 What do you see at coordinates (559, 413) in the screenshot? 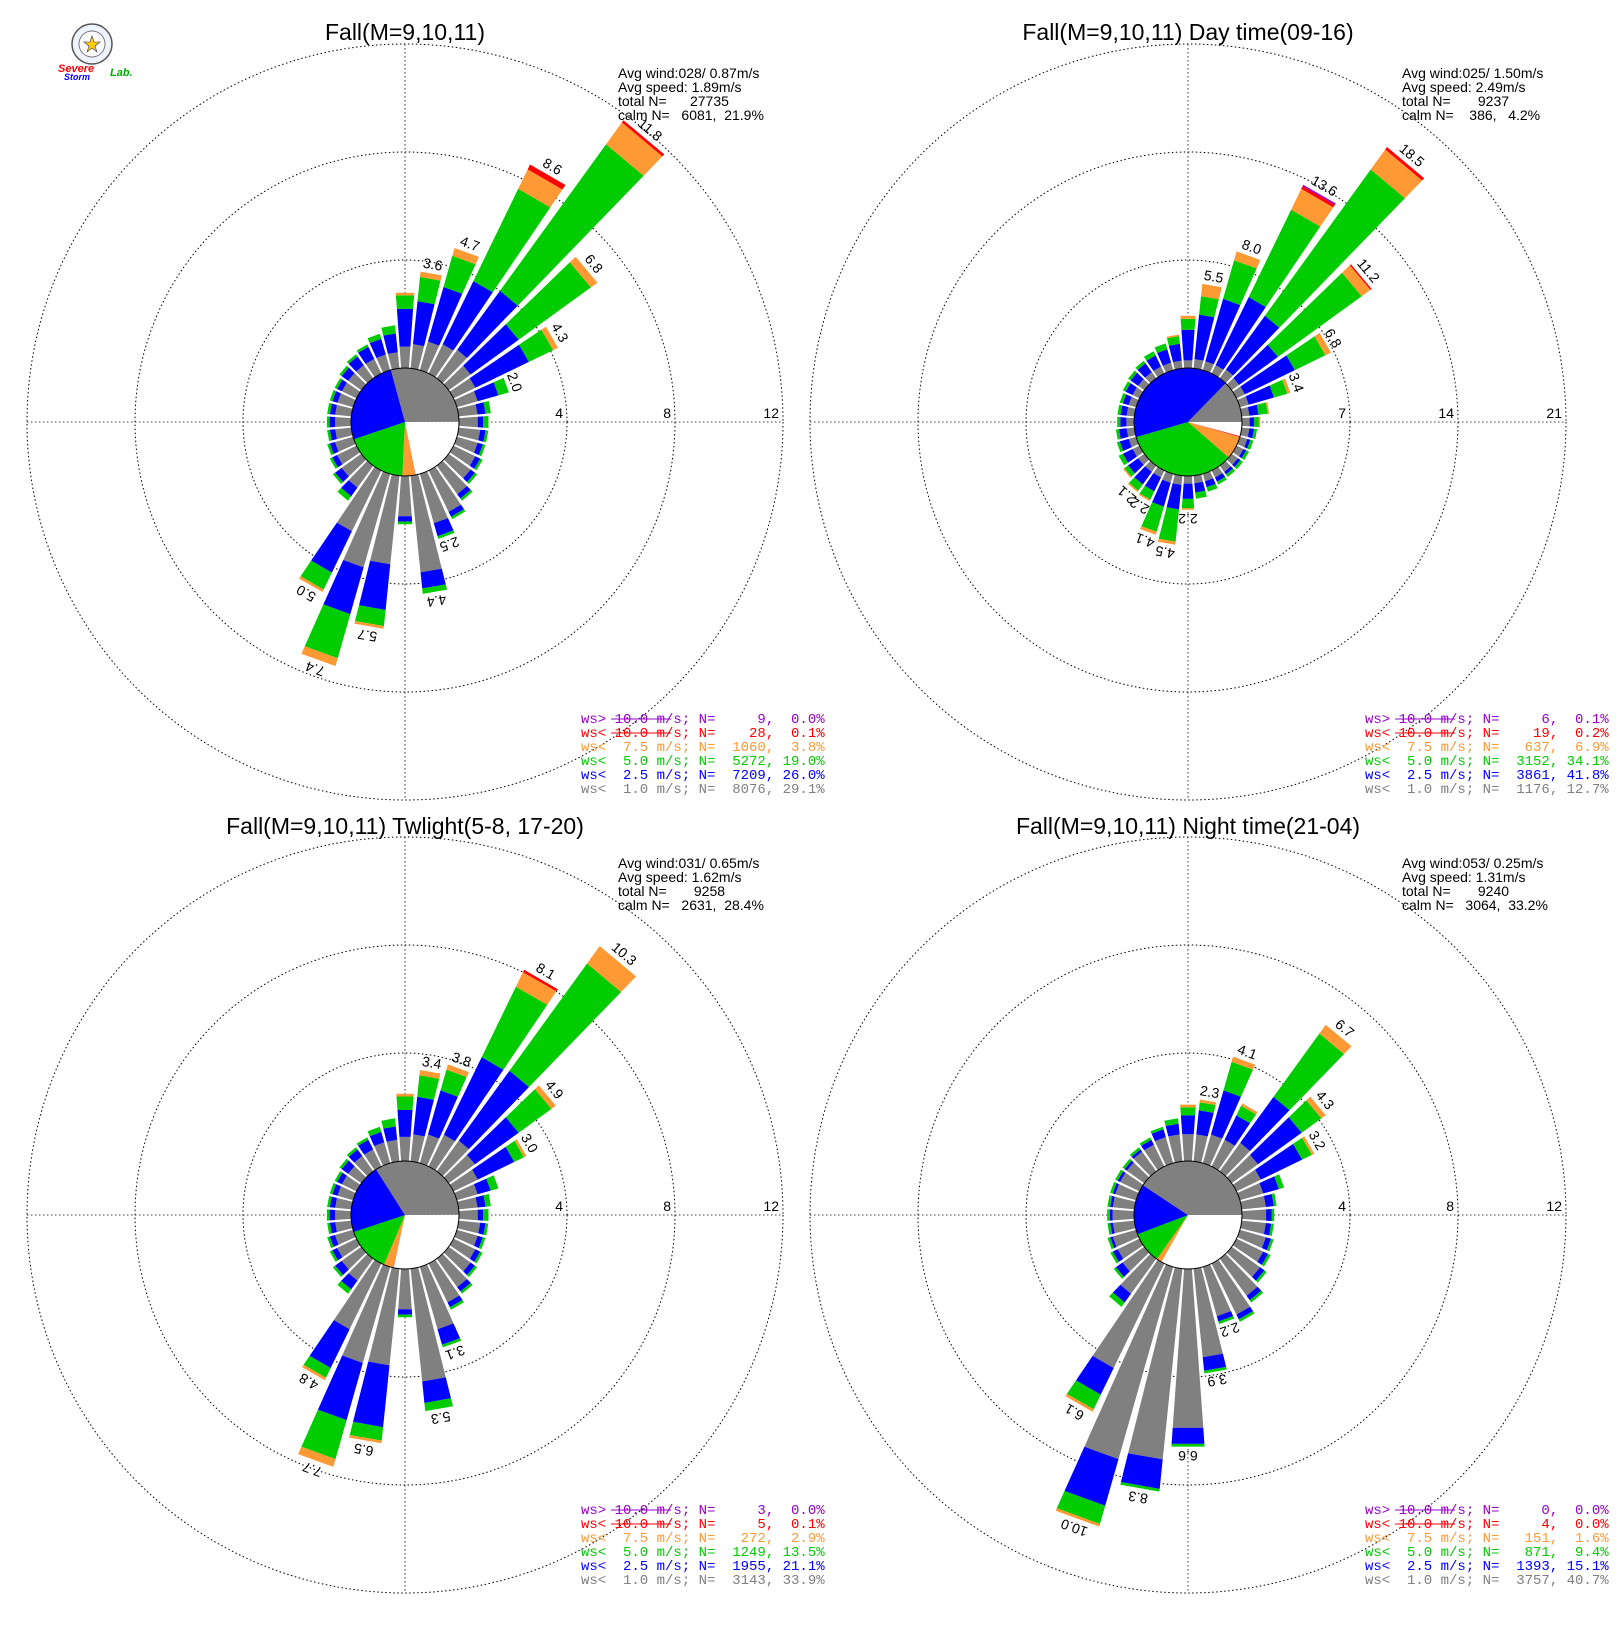
I see `ring-label: 4` at bounding box center [559, 413].